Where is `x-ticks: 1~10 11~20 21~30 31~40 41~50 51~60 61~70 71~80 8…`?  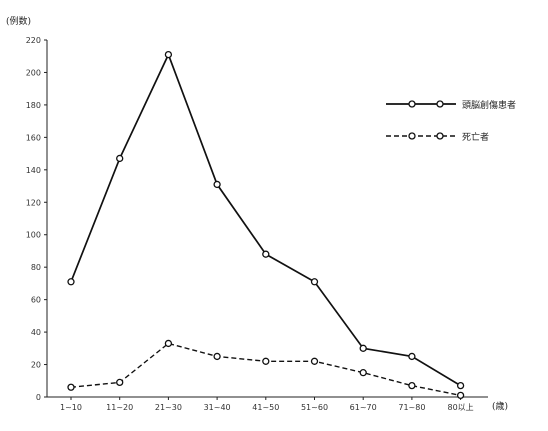 x-ticks: 1~10 11~20 21~30 31~40 41~50 51~60 61~70 71~80 8… is located at coordinates (267, 404).